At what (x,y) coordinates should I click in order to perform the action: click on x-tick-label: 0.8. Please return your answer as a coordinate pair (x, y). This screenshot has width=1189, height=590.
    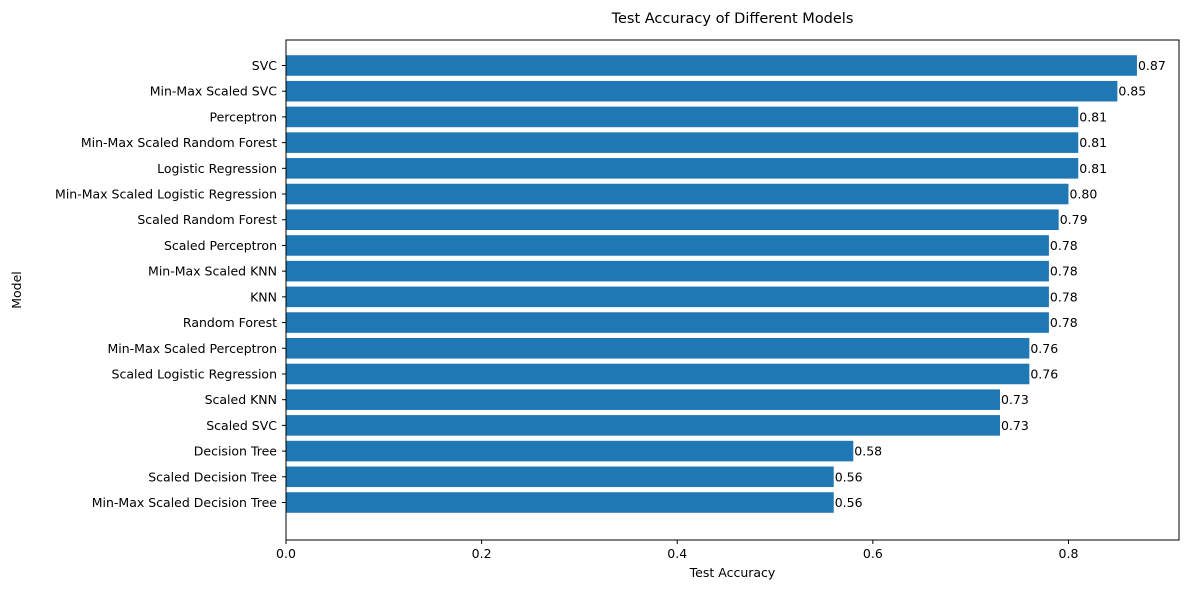
    Looking at the image, I should click on (1069, 553).